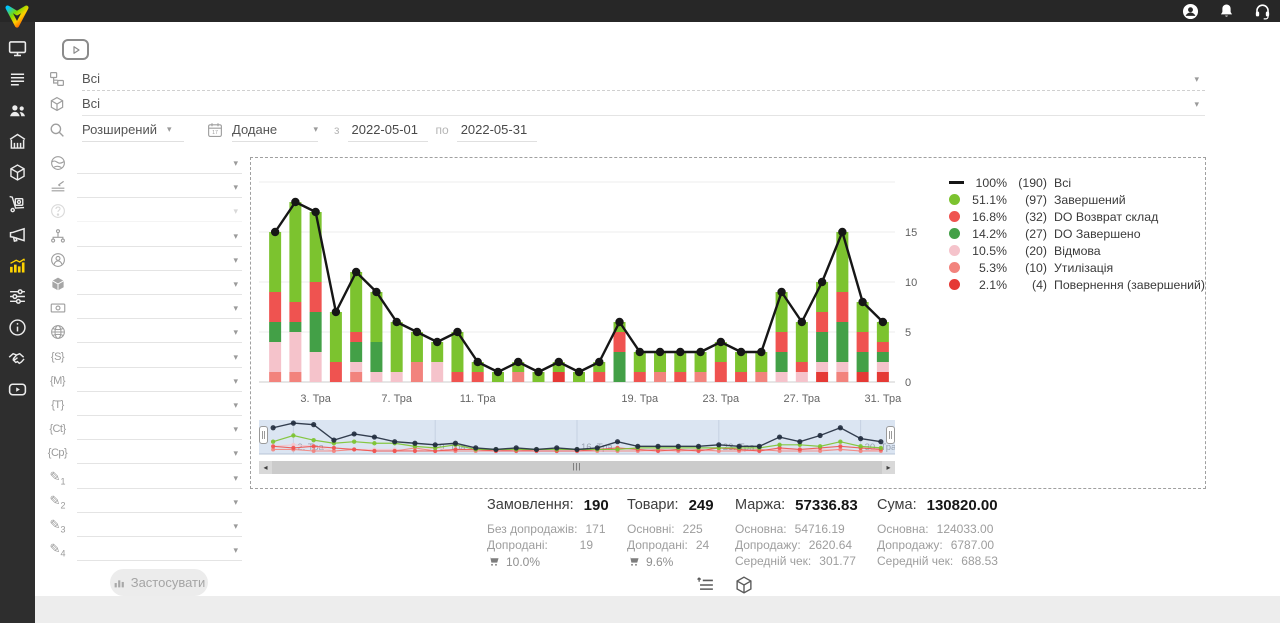 The height and width of the screenshot is (623, 1280). I want to click on list-view-toggle, so click(706, 585).